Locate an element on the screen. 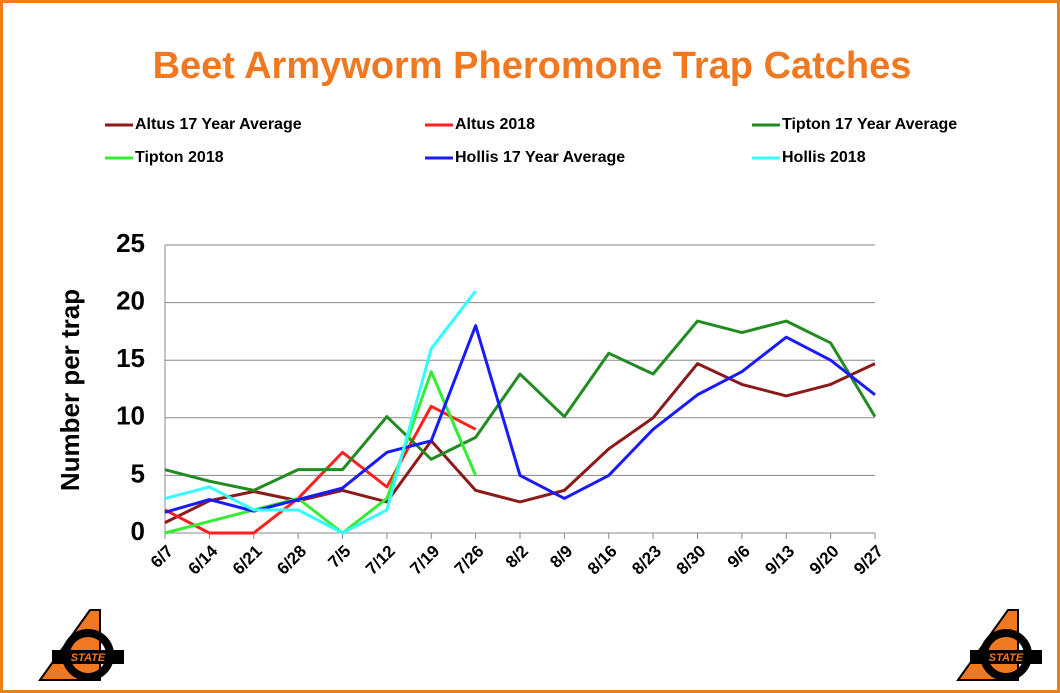 This screenshot has height=693, width=1060. y-tick-label: 10 is located at coordinates (130, 416).